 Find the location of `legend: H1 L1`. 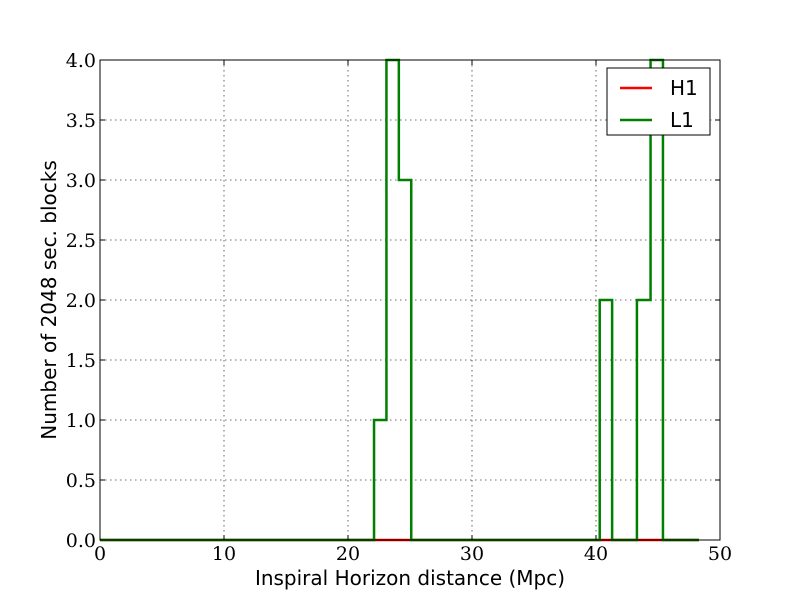

legend: H1 L1 is located at coordinates (658, 101).